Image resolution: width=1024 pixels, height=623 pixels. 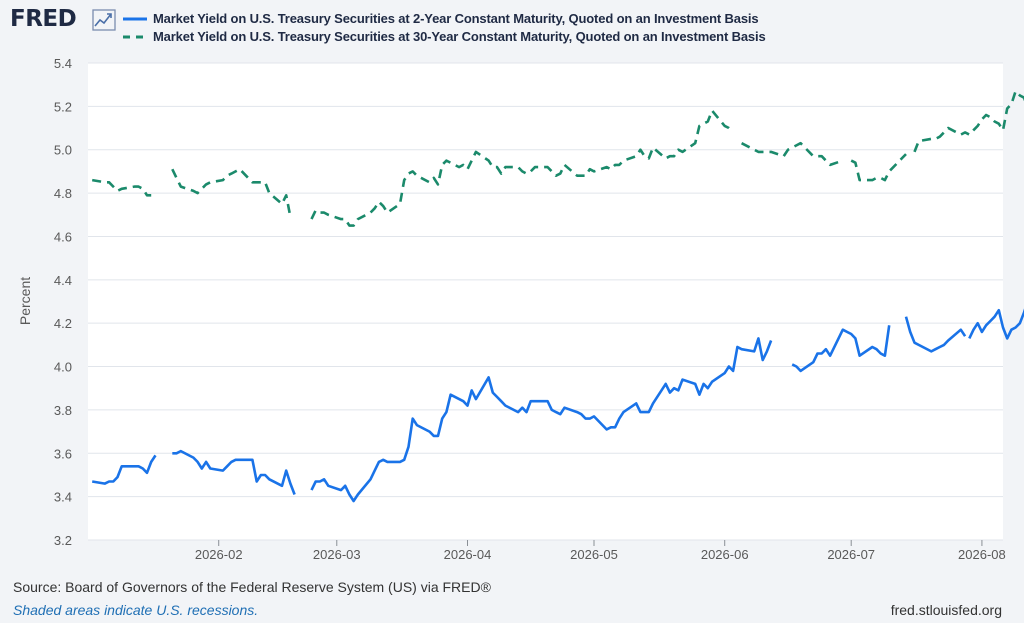 What do you see at coordinates (135, 19) in the screenshot?
I see `legend-swatch-solid` at bounding box center [135, 19].